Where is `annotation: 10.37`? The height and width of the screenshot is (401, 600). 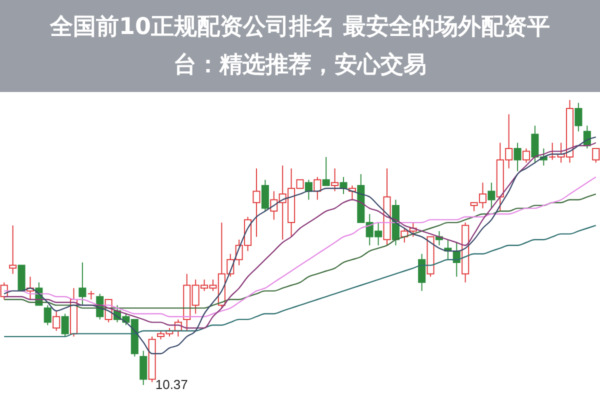 annotation: 10.37 is located at coordinates (171, 384).